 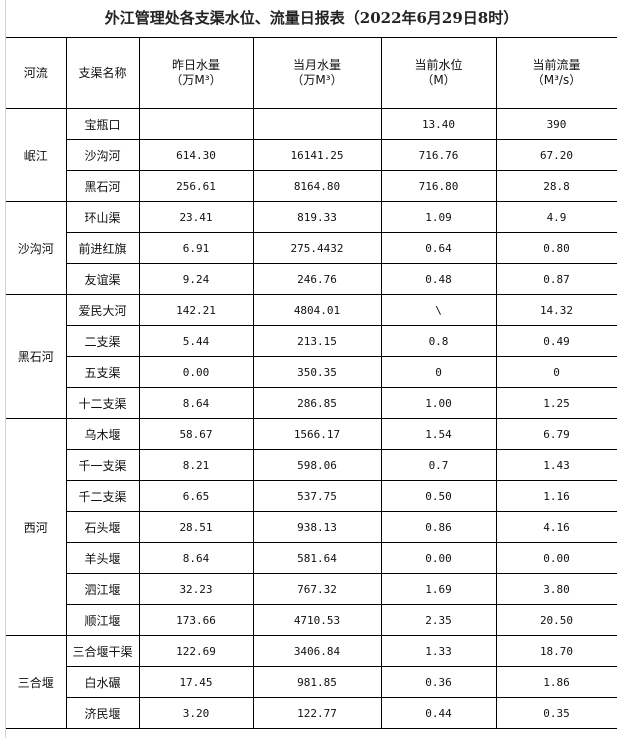 What do you see at coordinates (556, 186) in the screenshot?
I see `flow-cell: 28.8` at bounding box center [556, 186].